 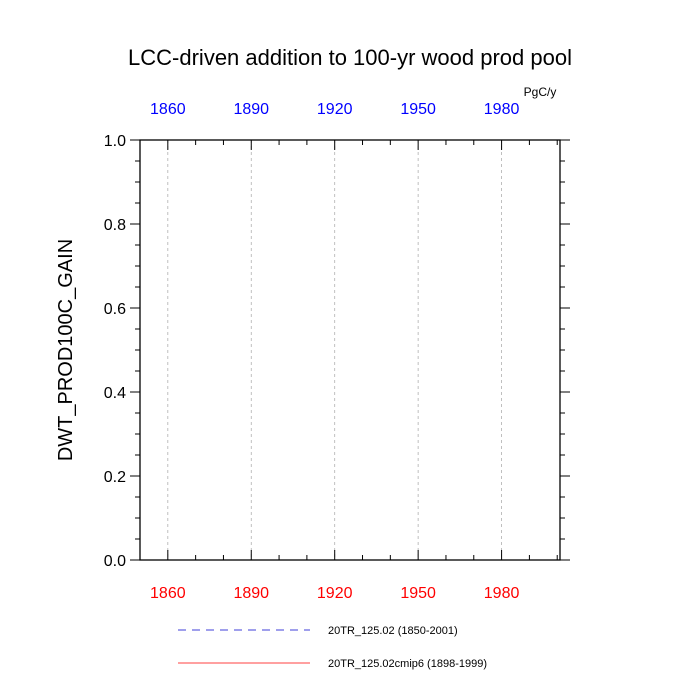 I want to click on x-tick-label: 1860, so click(x=168, y=593).